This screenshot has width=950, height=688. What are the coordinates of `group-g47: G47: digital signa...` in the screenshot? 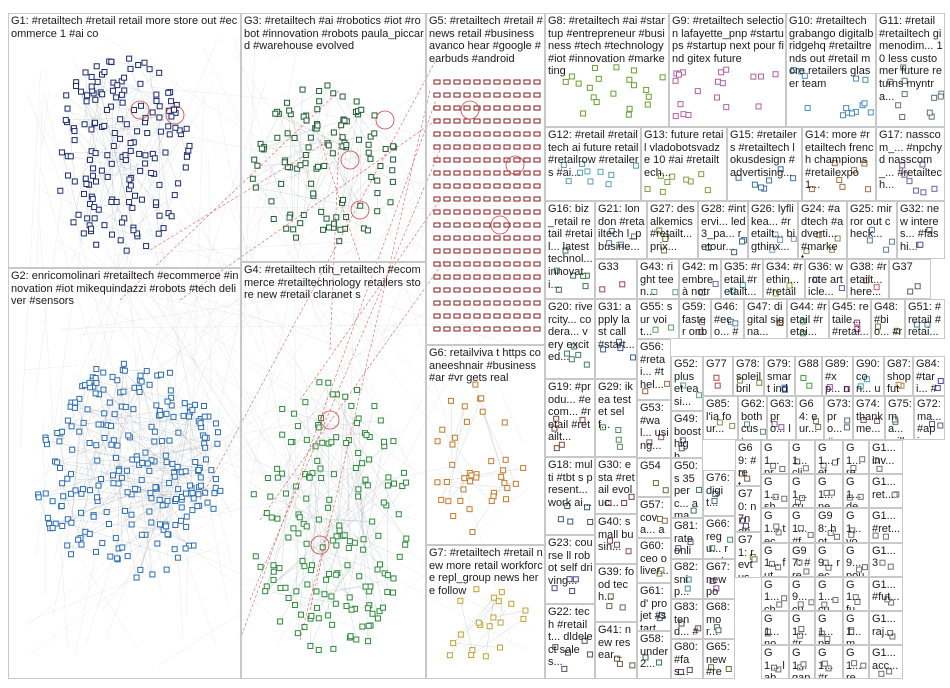 It's located at (765, 319).